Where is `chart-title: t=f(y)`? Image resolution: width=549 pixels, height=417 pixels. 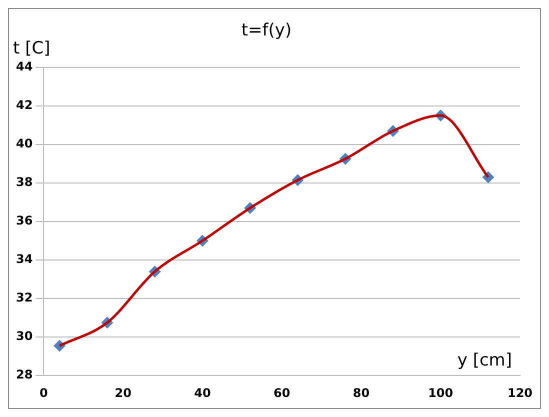
chart-title: t=f(y) is located at coordinates (266, 30).